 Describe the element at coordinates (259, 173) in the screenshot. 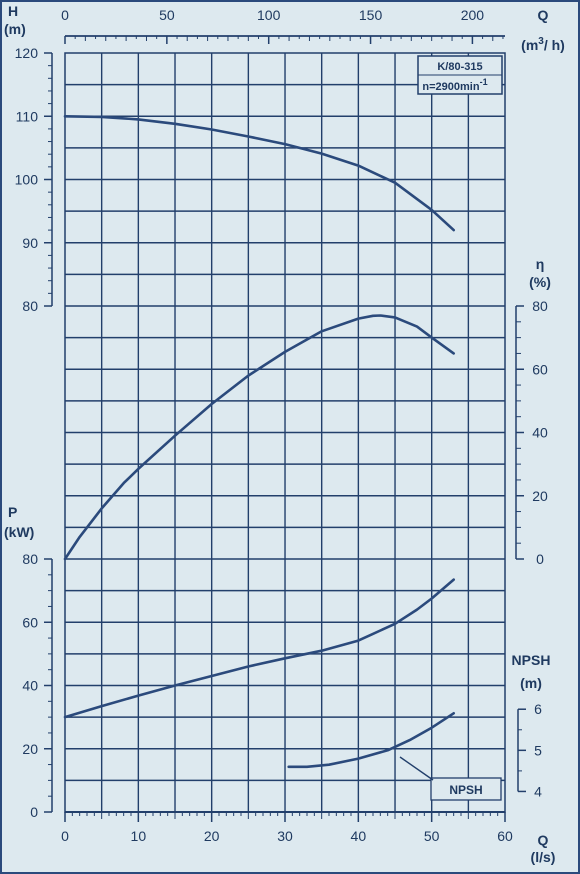

I see `head-curve` at that location.